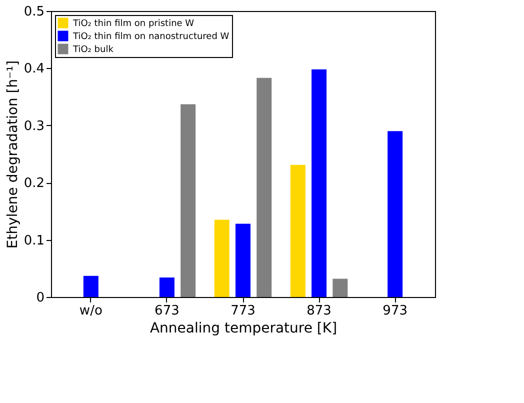 This screenshot has height=403, width=524. Describe the element at coordinates (34, 12) in the screenshot. I see `y-tick-label: 0.5` at that location.